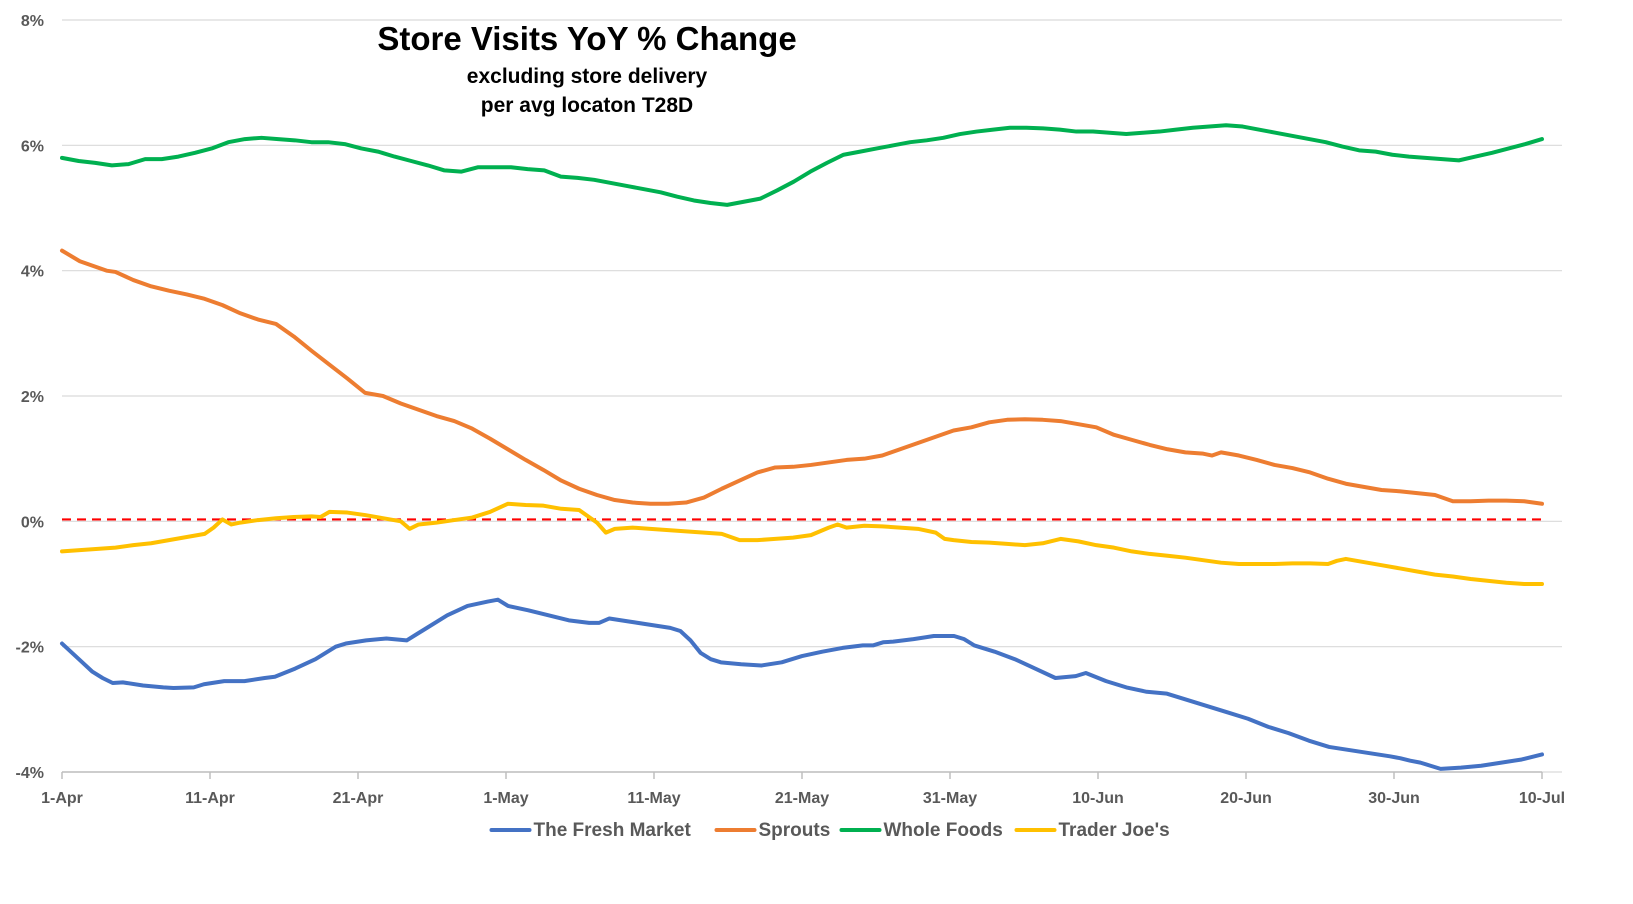 The height and width of the screenshot is (904, 1633). Describe the element at coordinates (32, 522) in the screenshot. I see `y-tick-label: 0%` at that location.